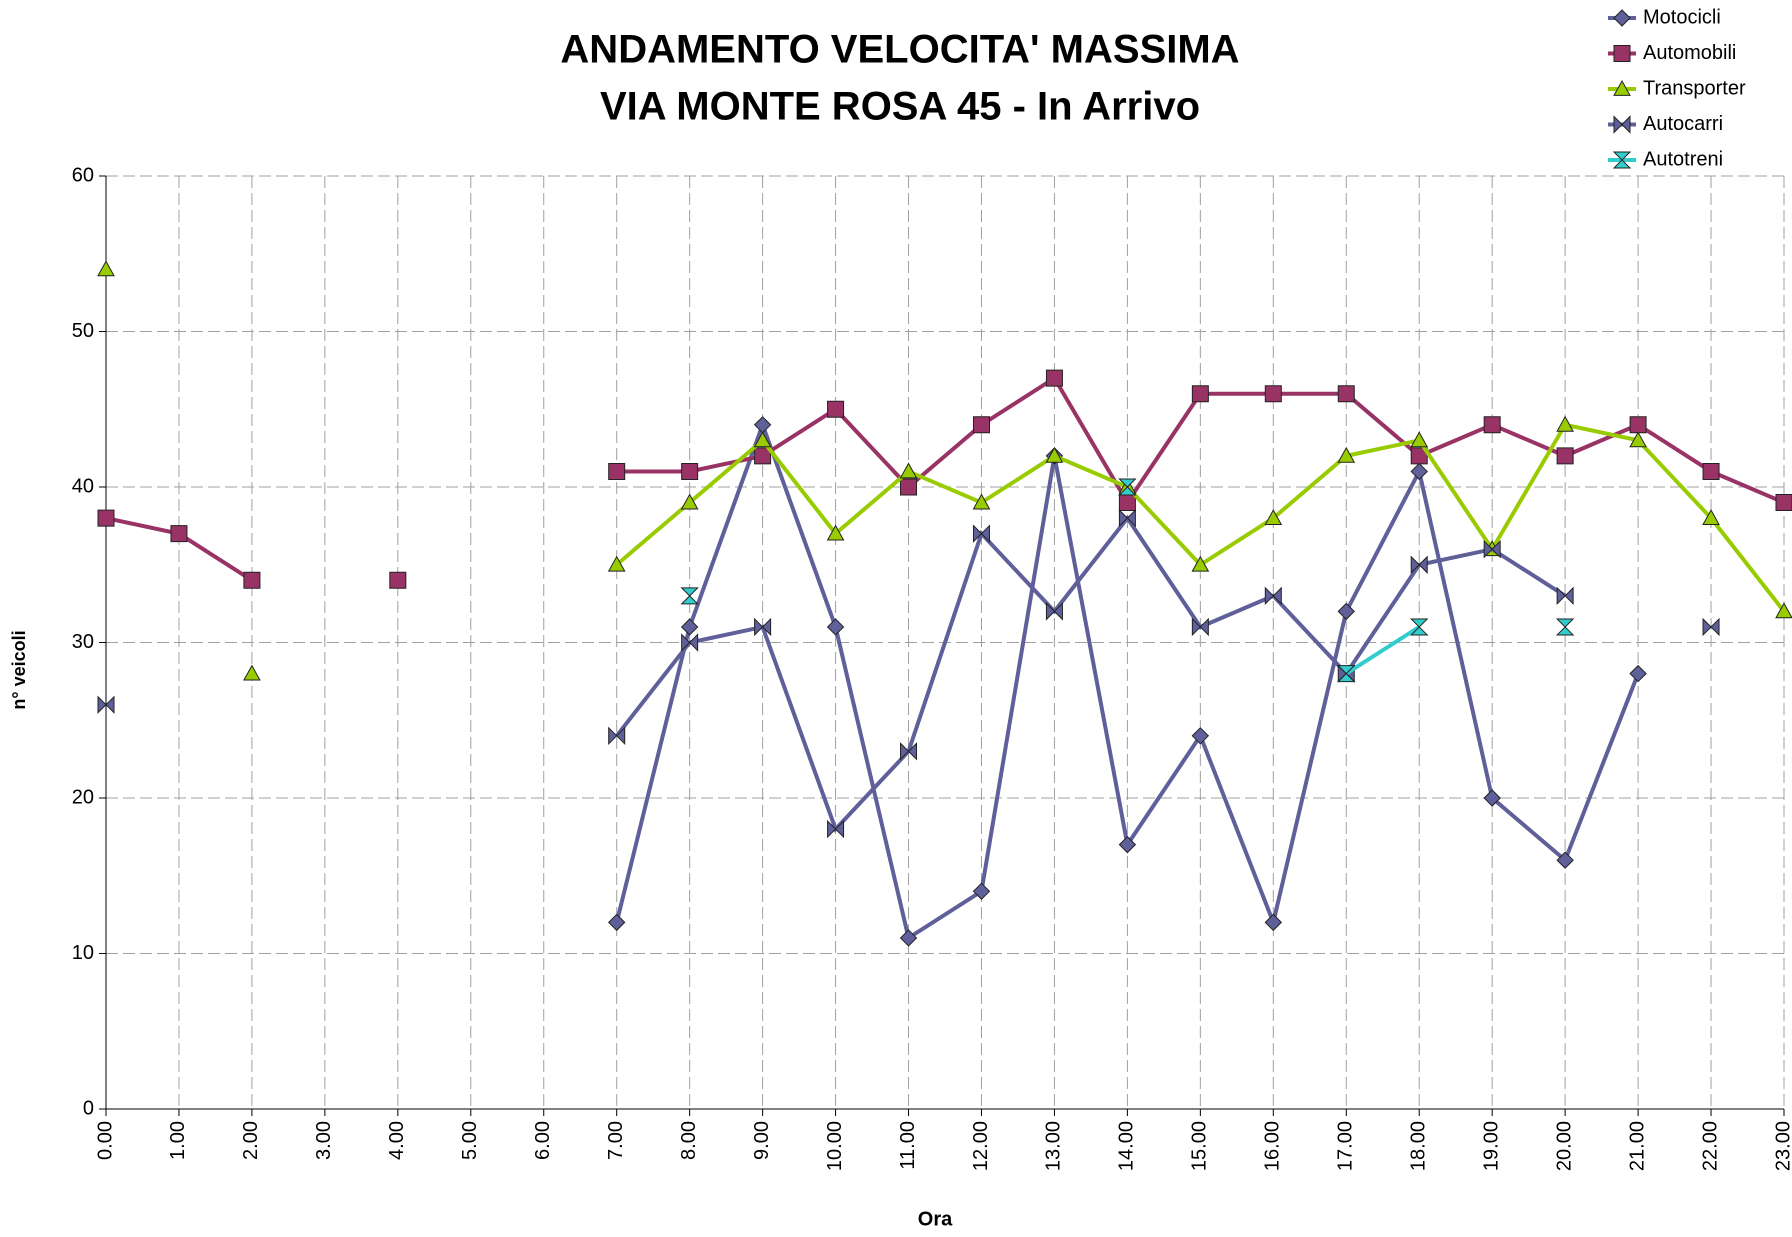  Describe the element at coordinates (1710, 1146) in the screenshot. I see `x-tick-label: 22.00` at that location.